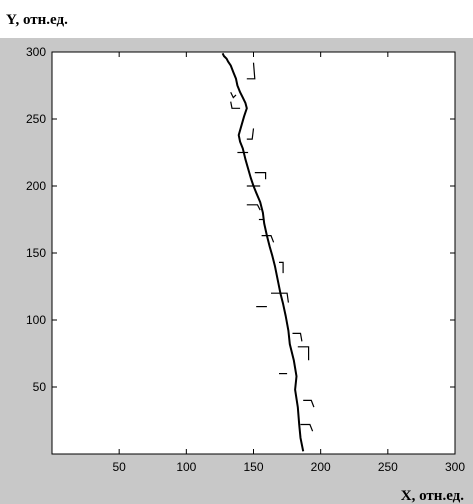  I want to click on crack-series, so click(263, 252).